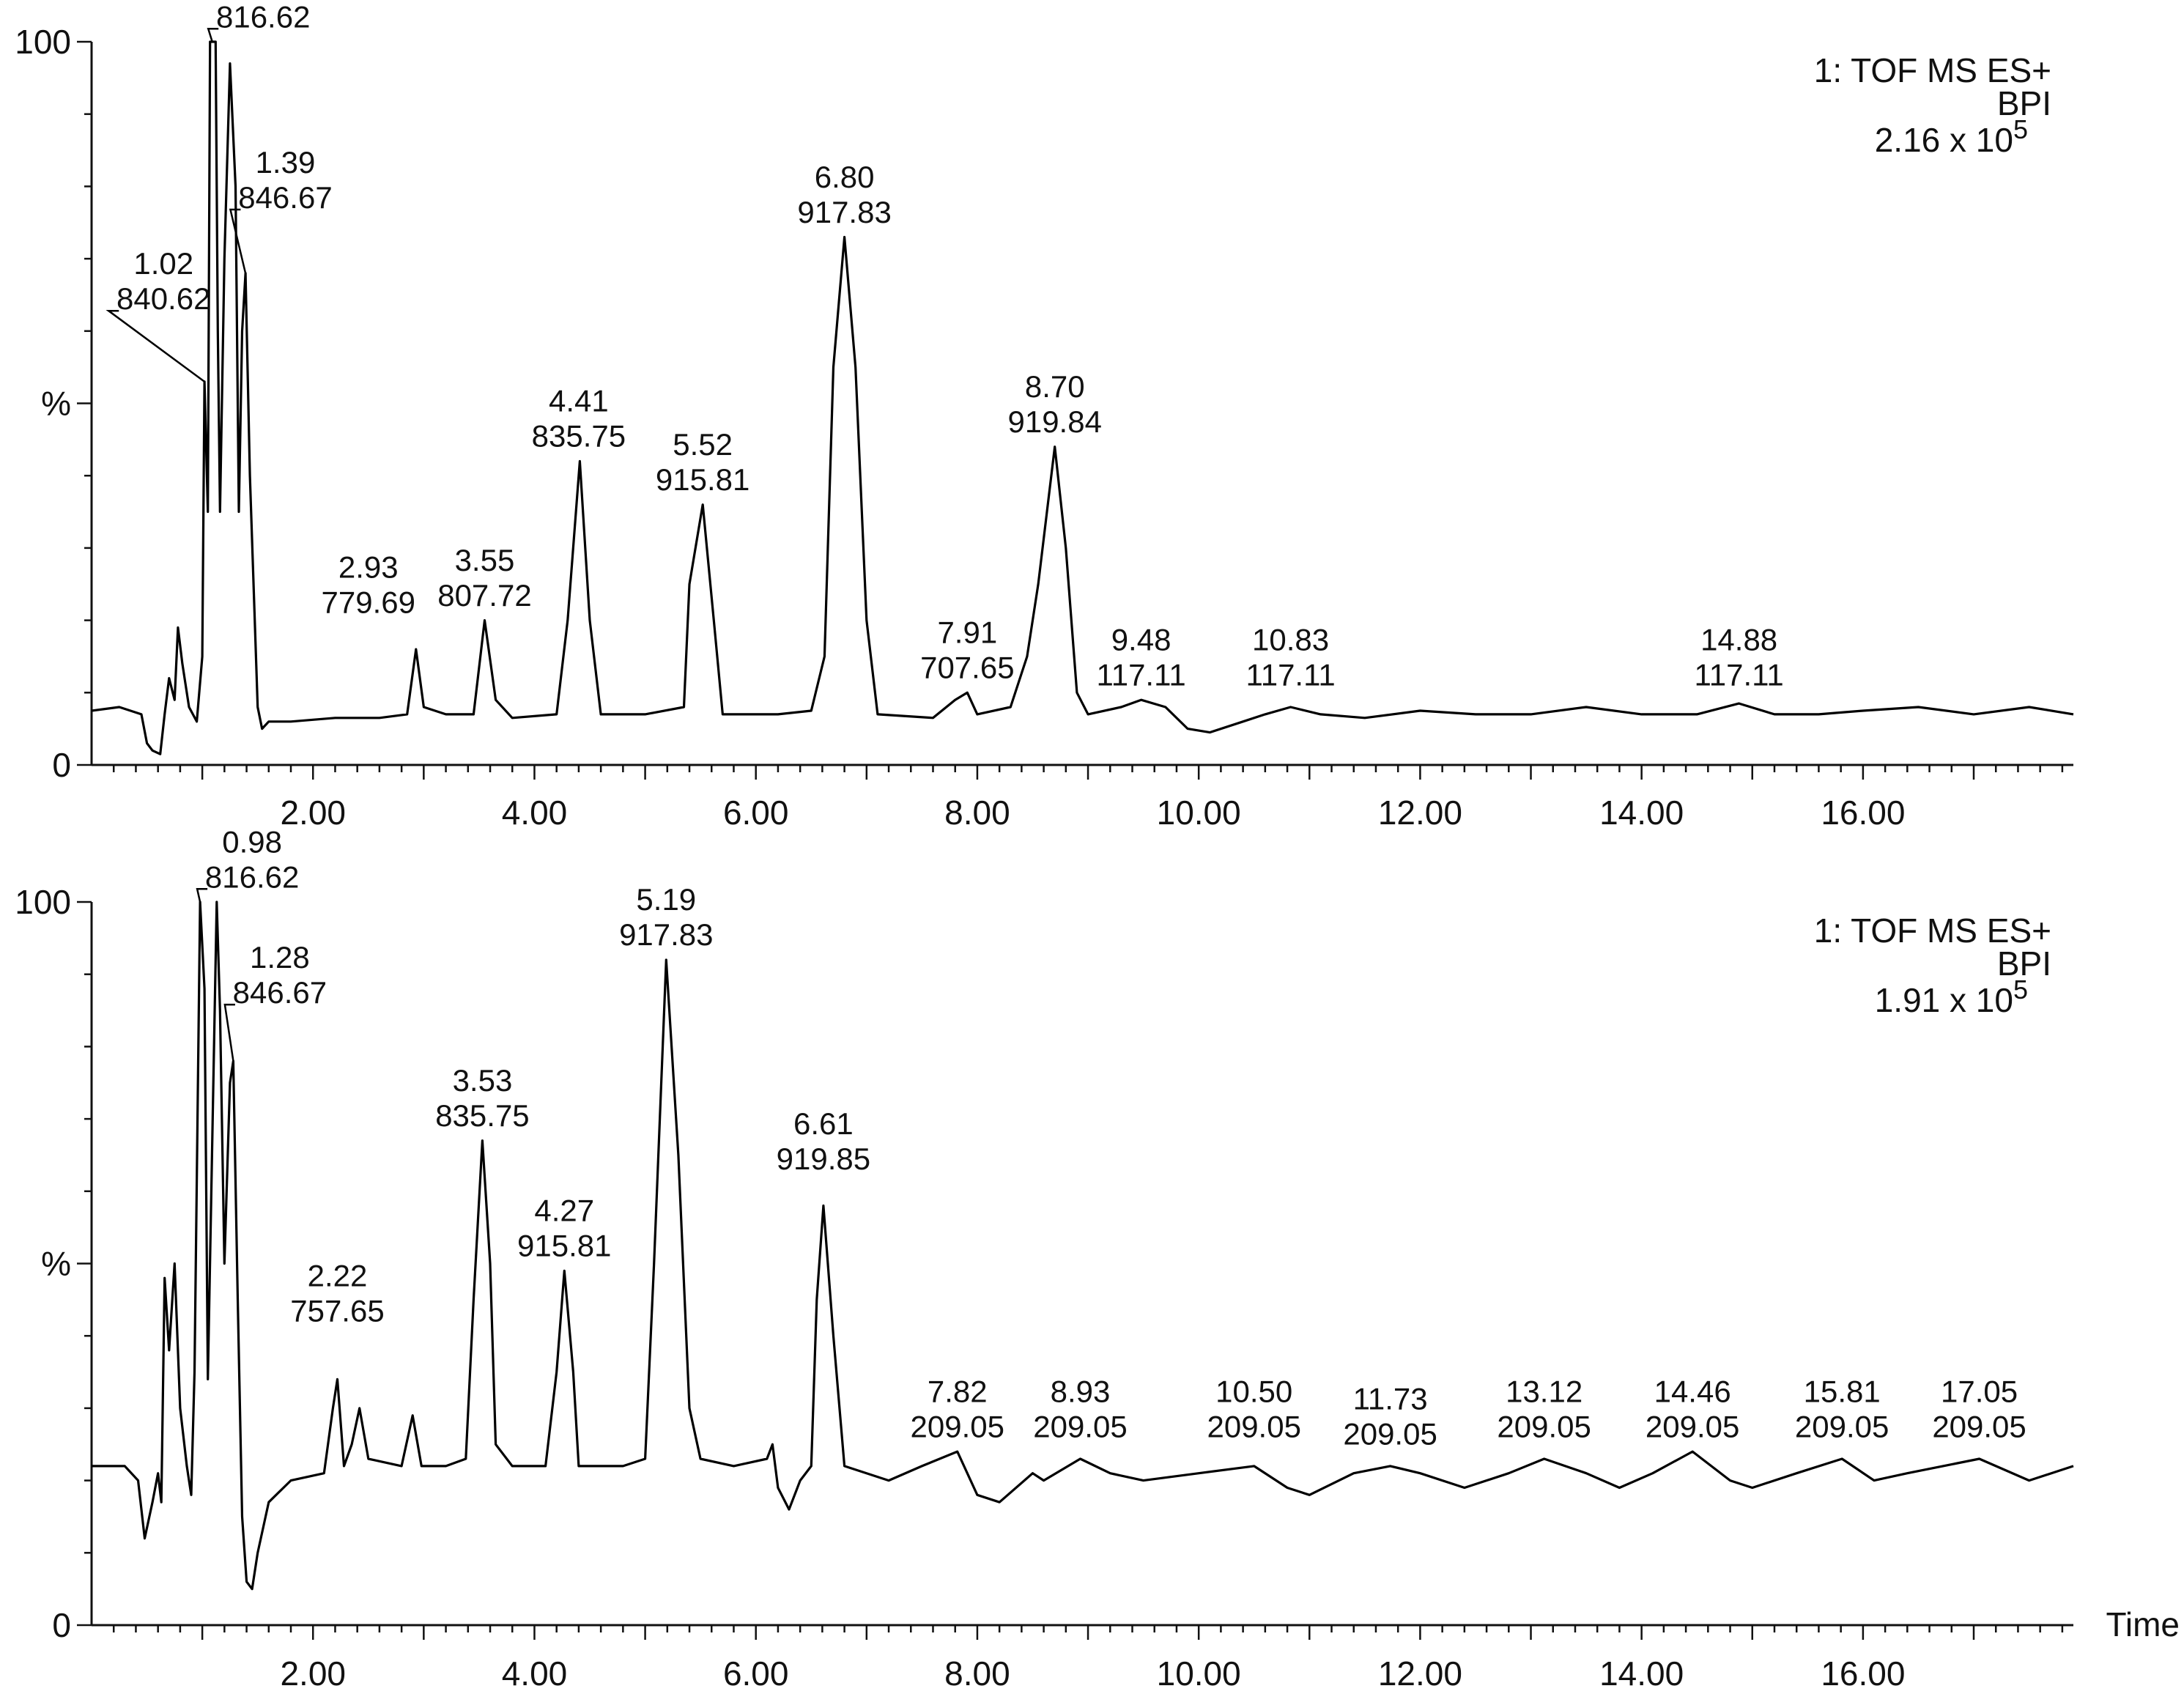  What do you see at coordinates (163, 263) in the screenshot?
I see `peak-retention-time: 1.02` at bounding box center [163, 263].